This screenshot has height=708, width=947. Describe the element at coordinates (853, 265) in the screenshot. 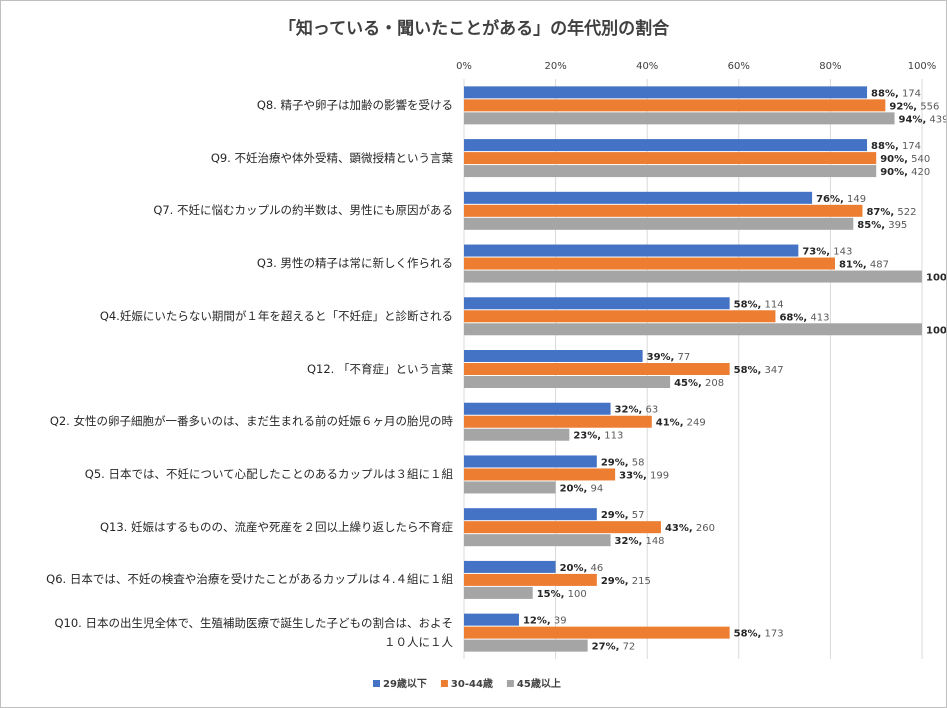

I see `data-label-percent: 81%,` at that location.